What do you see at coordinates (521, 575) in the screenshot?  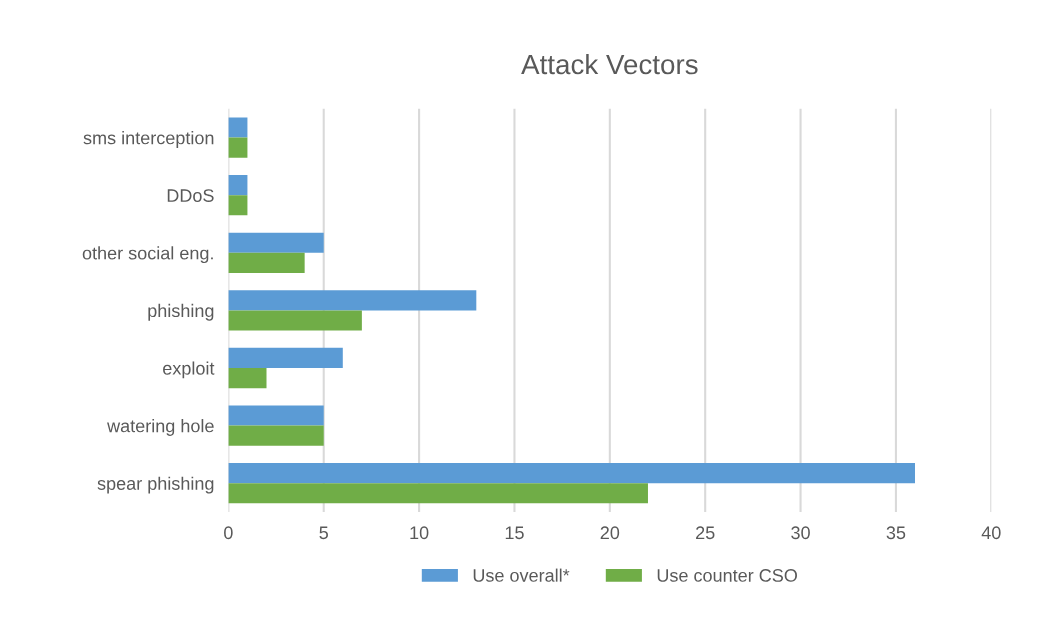 I see `legend-label: Use overall*` at bounding box center [521, 575].